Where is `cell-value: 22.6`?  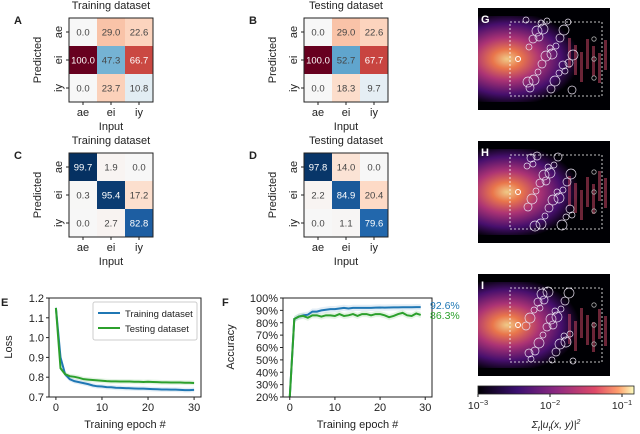
cell-value: 22.6 is located at coordinates (374, 33).